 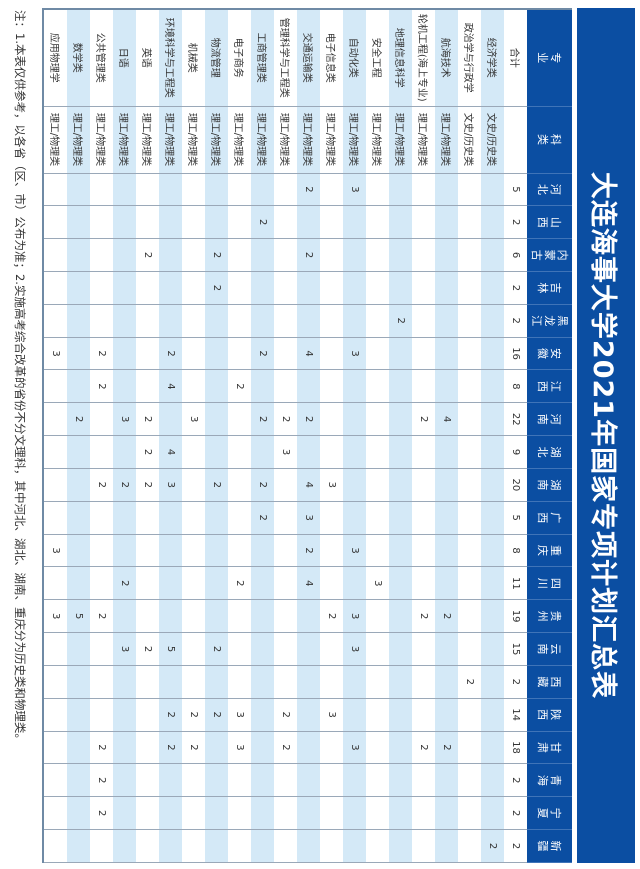 What do you see at coordinates (515, 518) in the screenshot?
I see `quota-cell: 5` at bounding box center [515, 518].